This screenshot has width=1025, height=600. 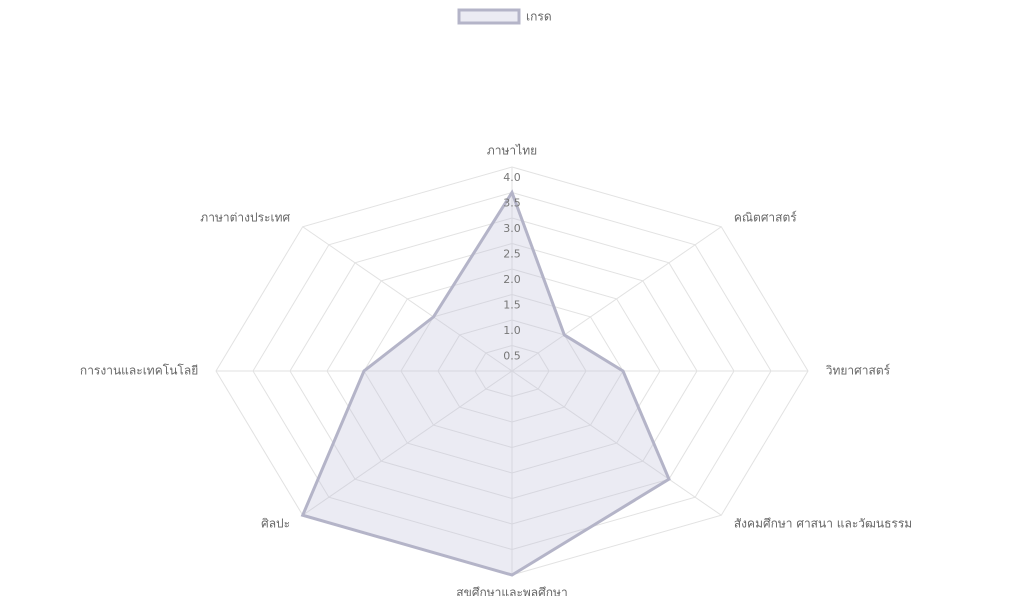 I want to click on tick-label: 2.0, so click(x=512, y=279).